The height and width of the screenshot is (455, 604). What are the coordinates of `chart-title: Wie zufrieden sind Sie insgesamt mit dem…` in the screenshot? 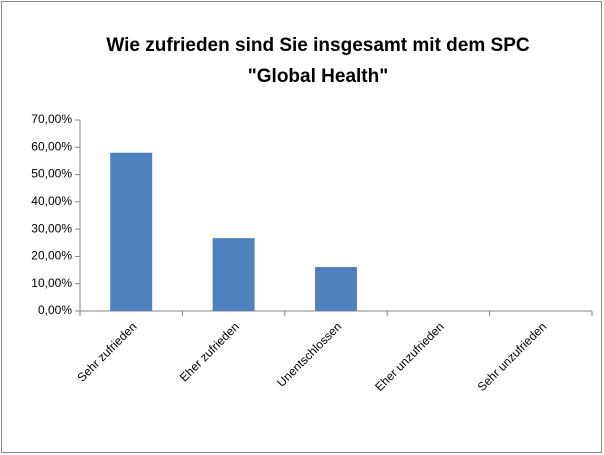 It's located at (317, 45).